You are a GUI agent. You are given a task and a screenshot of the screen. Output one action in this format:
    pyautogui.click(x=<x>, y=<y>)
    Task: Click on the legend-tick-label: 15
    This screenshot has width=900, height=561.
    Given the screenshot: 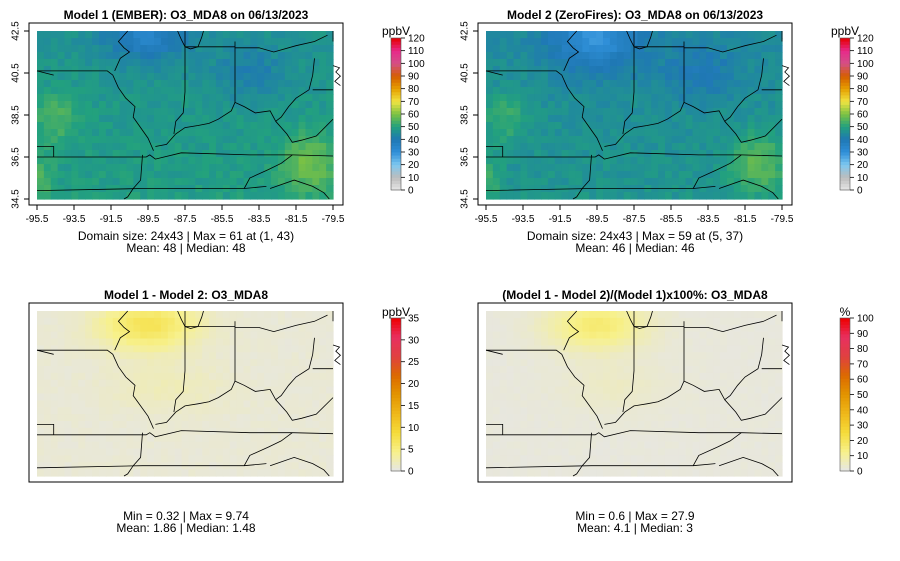 What is the action you would take?
    pyautogui.click(x=414, y=406)
    